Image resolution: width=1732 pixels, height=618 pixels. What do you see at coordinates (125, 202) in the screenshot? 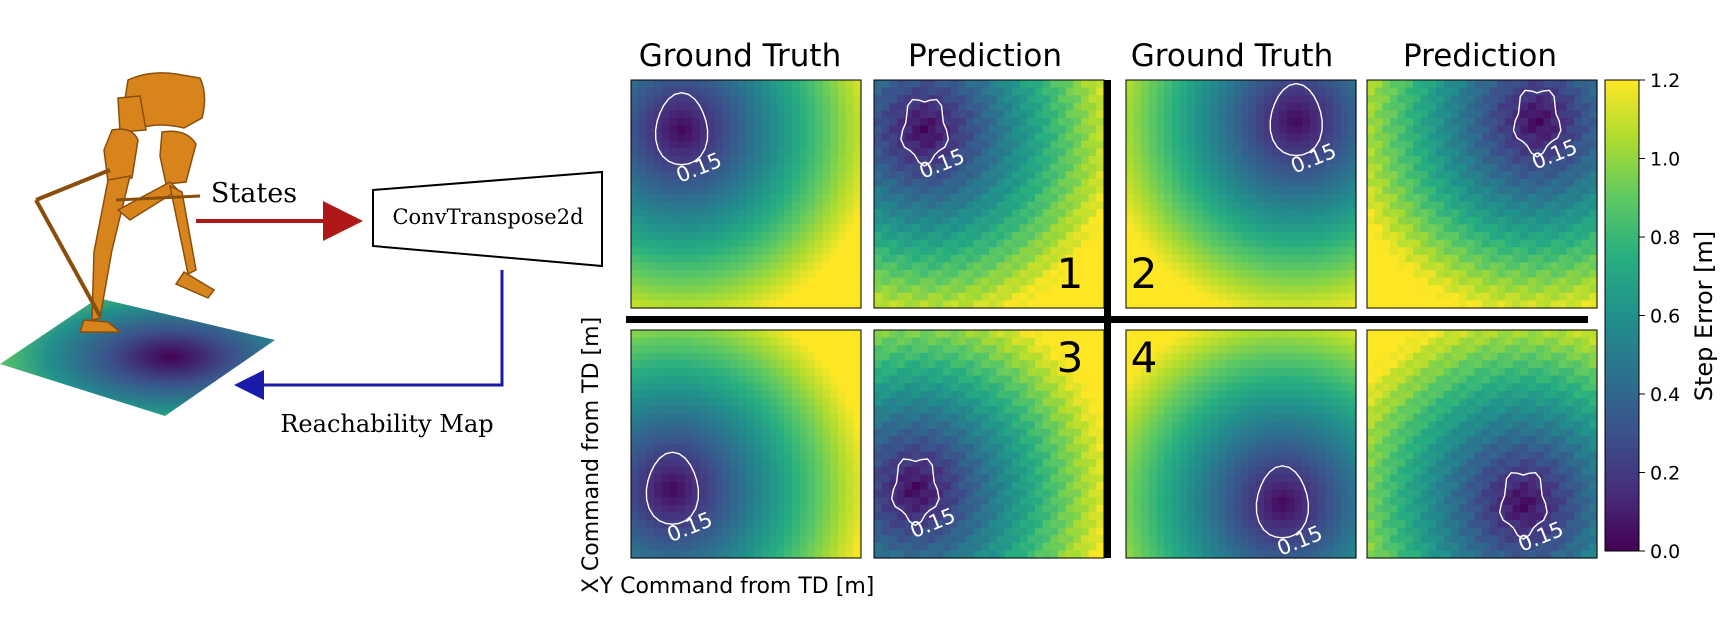
I see `cassie-robot-illustration` at bounding box center [125, 202].